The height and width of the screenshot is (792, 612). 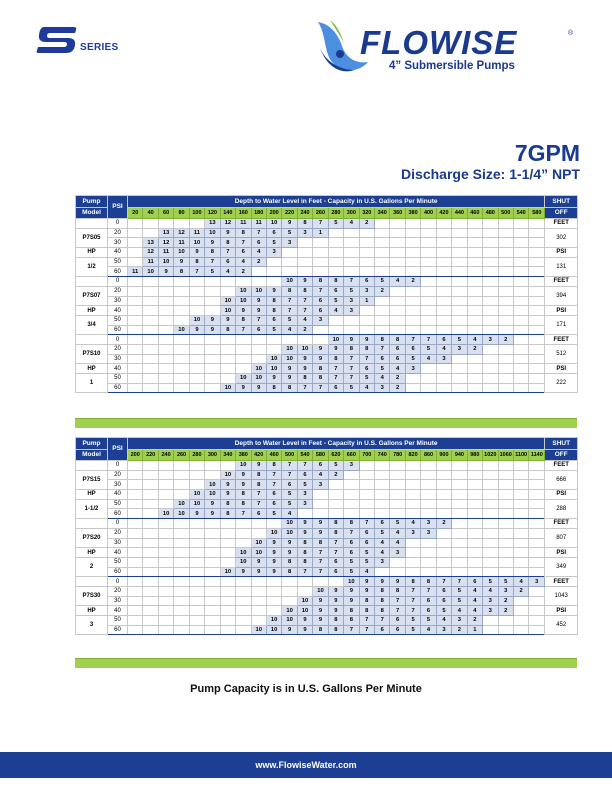 What do you see at coordinates (327, 301) in the screenshot?
I see `table-row: 30 10 10 9 8 7 7 6 5 3 1` at bounding box center [327, 301].